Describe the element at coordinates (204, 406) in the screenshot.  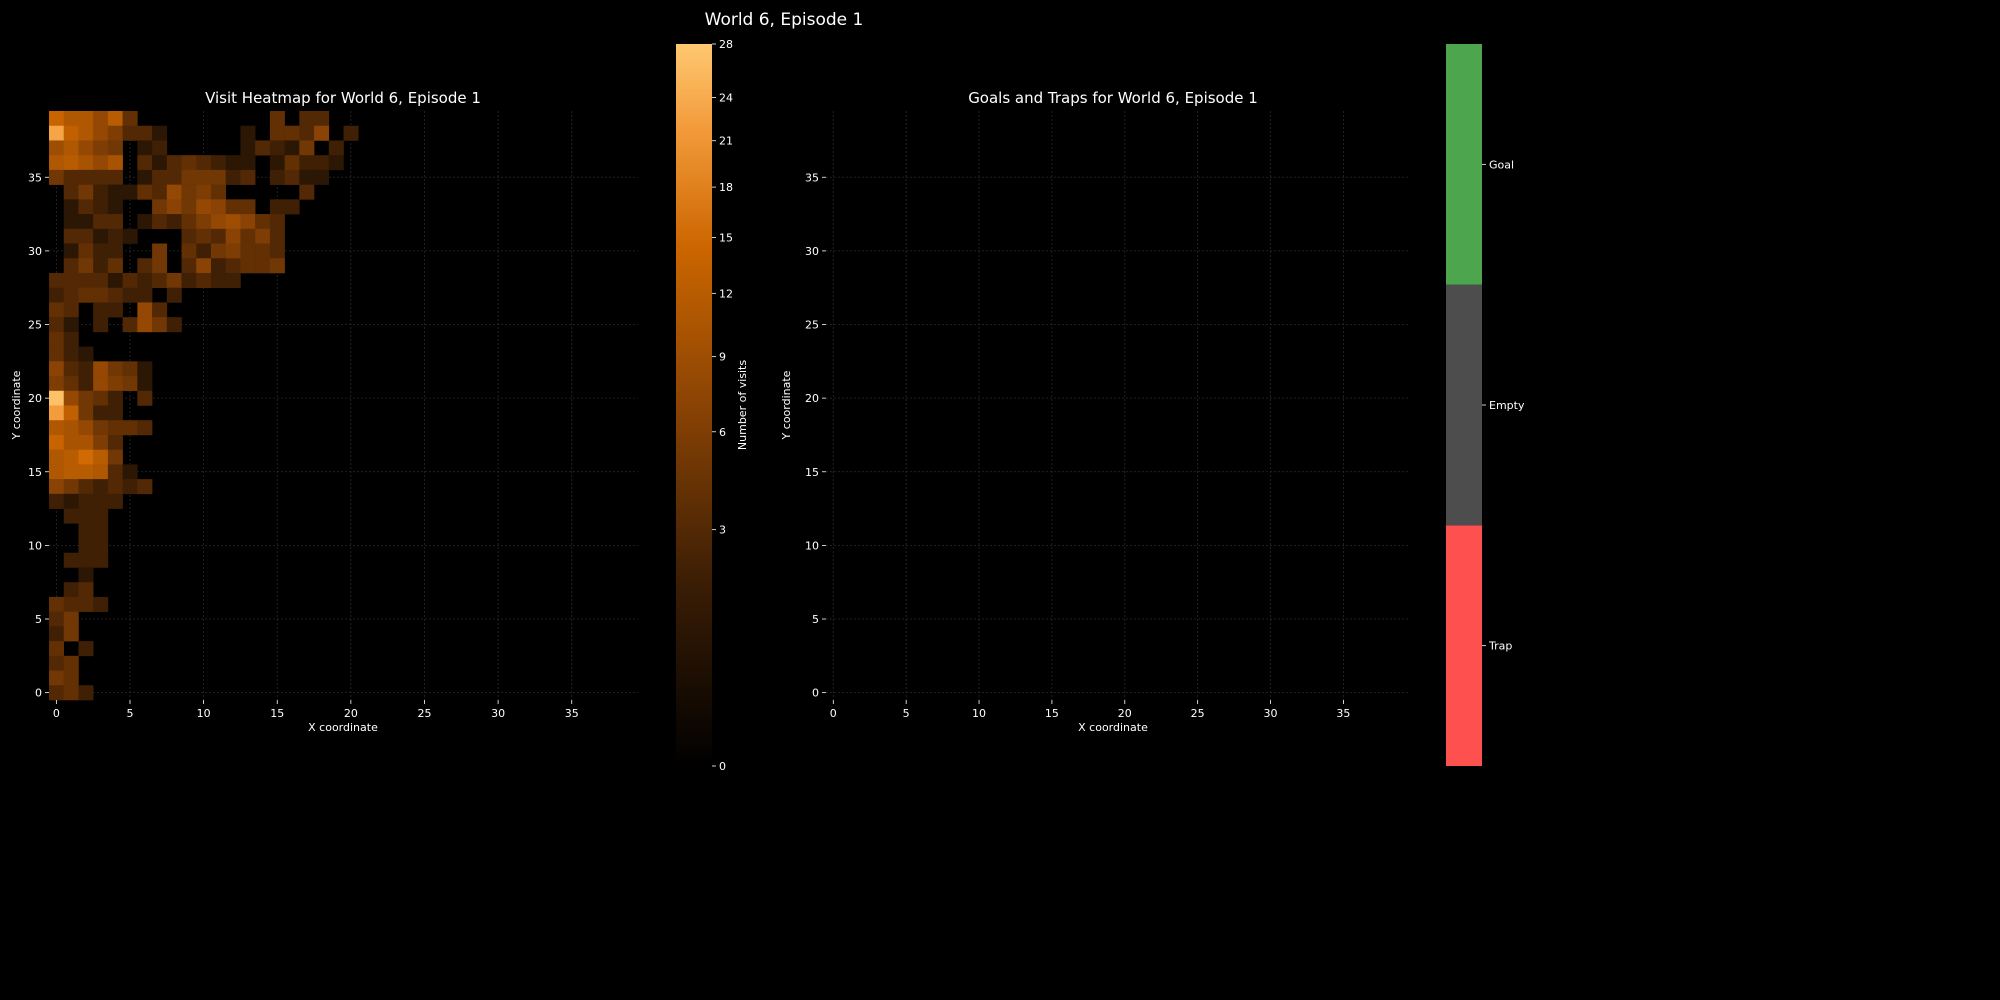
I see `visit-heatmap-cells` at that location.